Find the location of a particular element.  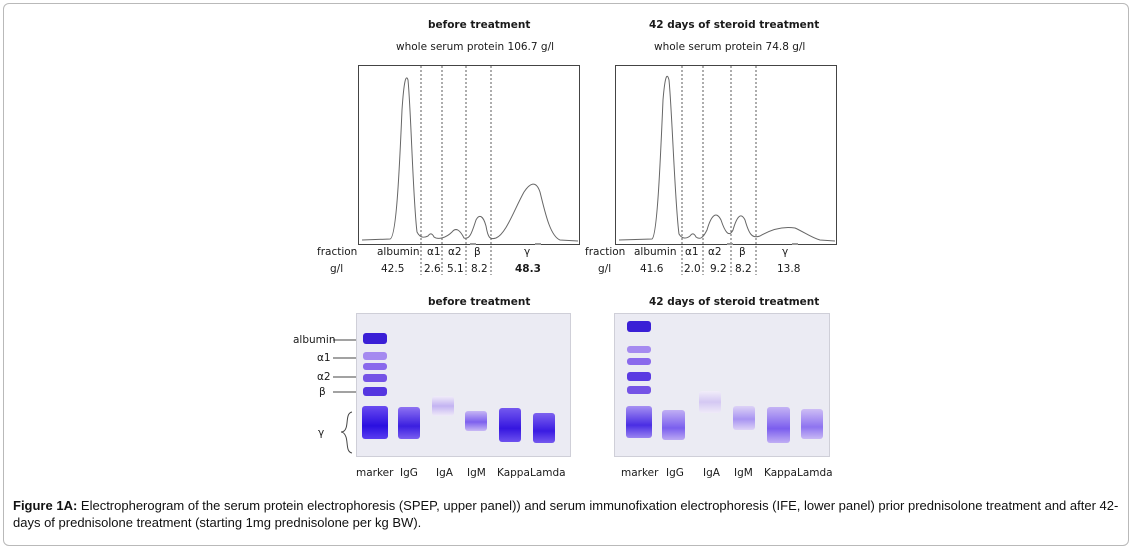

ife-gel-after is located at coordinates (722, 385).